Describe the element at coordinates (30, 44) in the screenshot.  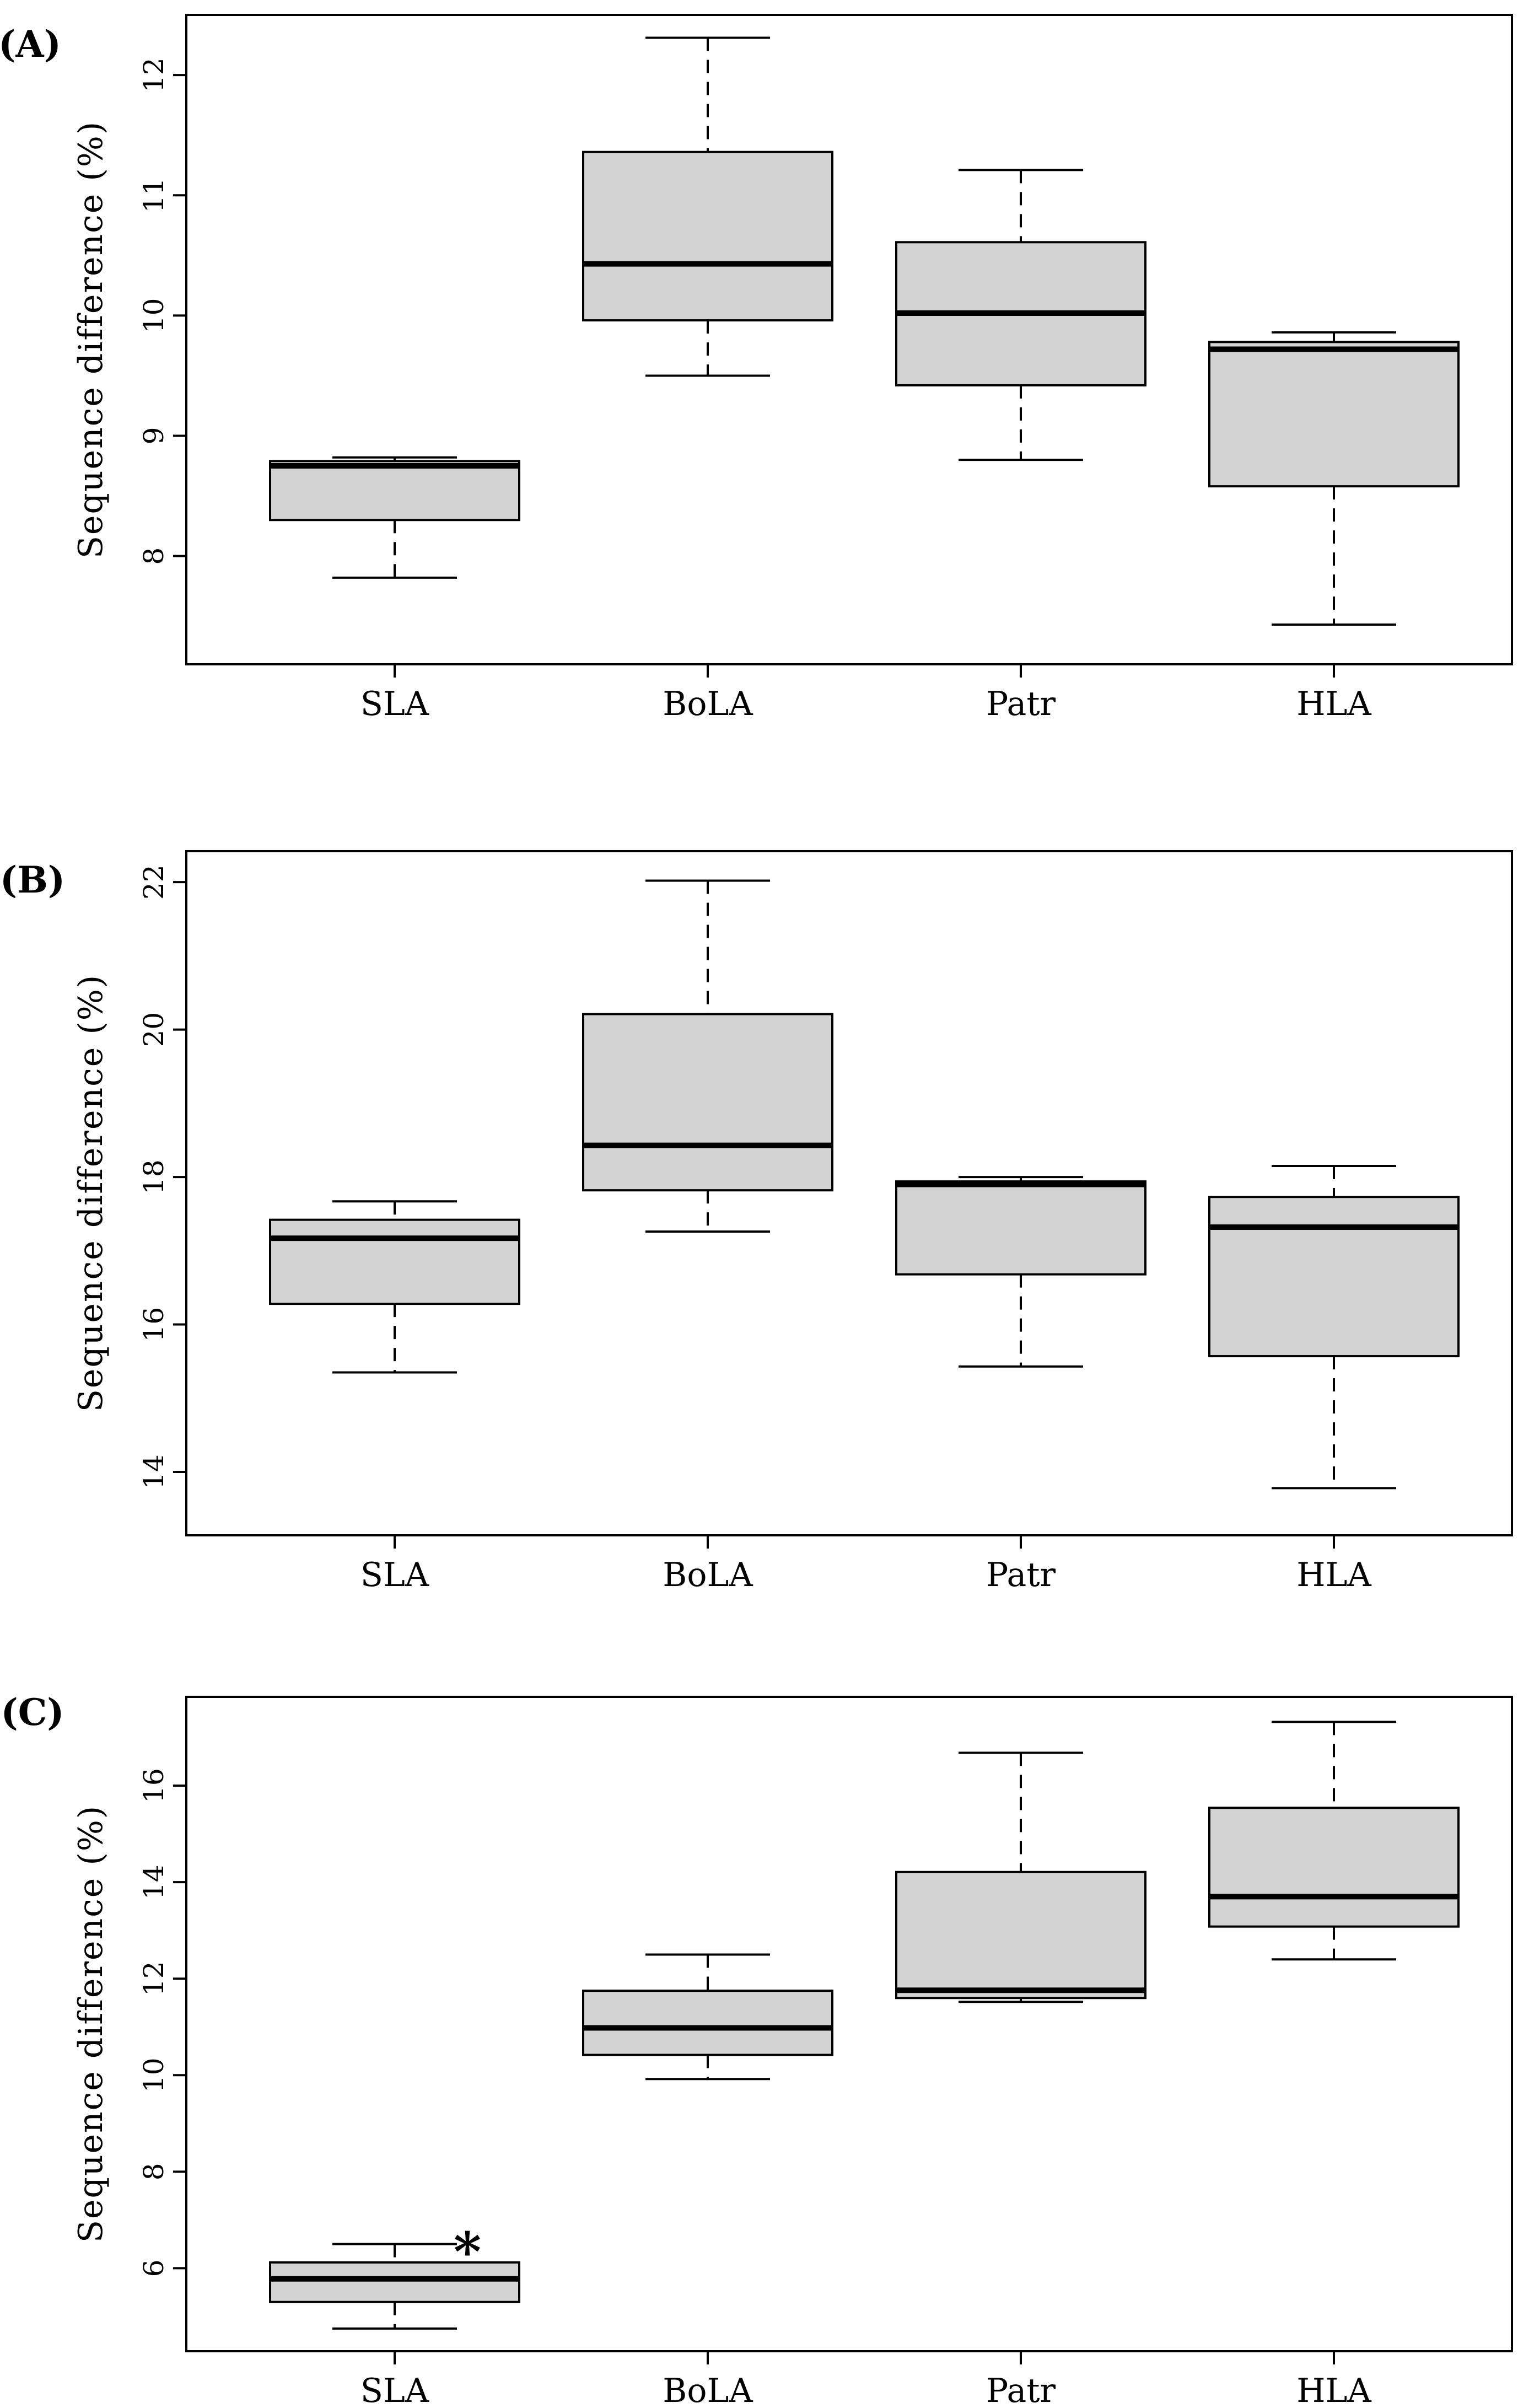
I see `panel-a-letter: (A)` at that location.